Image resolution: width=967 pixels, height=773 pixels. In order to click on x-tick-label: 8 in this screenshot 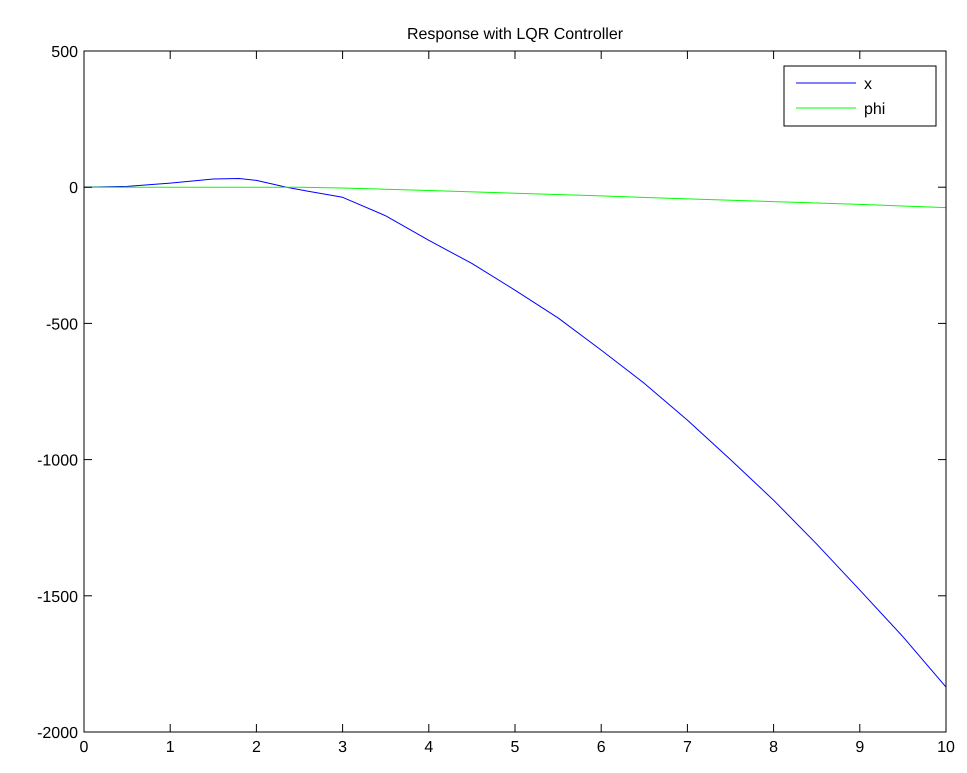, I will do `click(773, 747)`.